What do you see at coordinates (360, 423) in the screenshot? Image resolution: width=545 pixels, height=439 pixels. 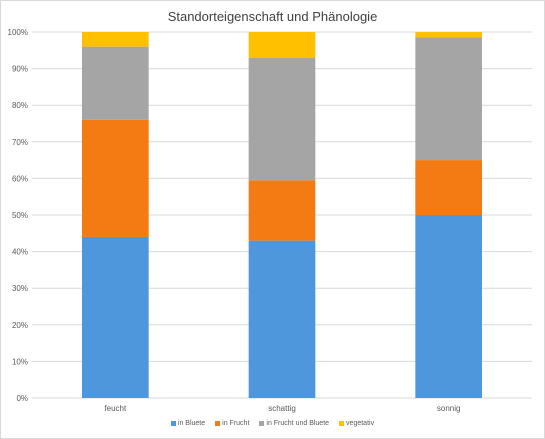 I see `legend-label: vegetativ` at bounding box center [360, 423].